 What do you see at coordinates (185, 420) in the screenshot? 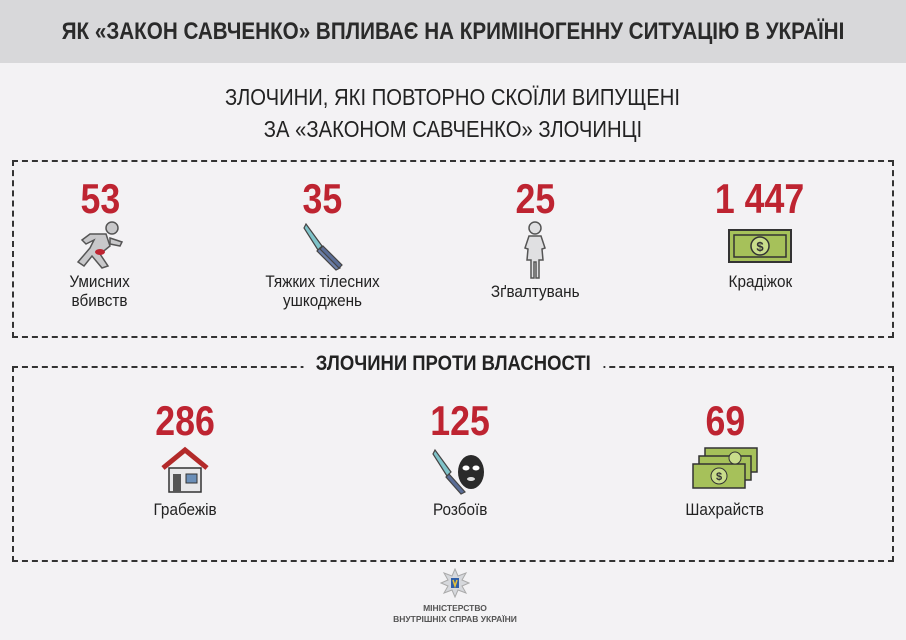
I see `stat-value: 286` at bounding box center [185, 420].